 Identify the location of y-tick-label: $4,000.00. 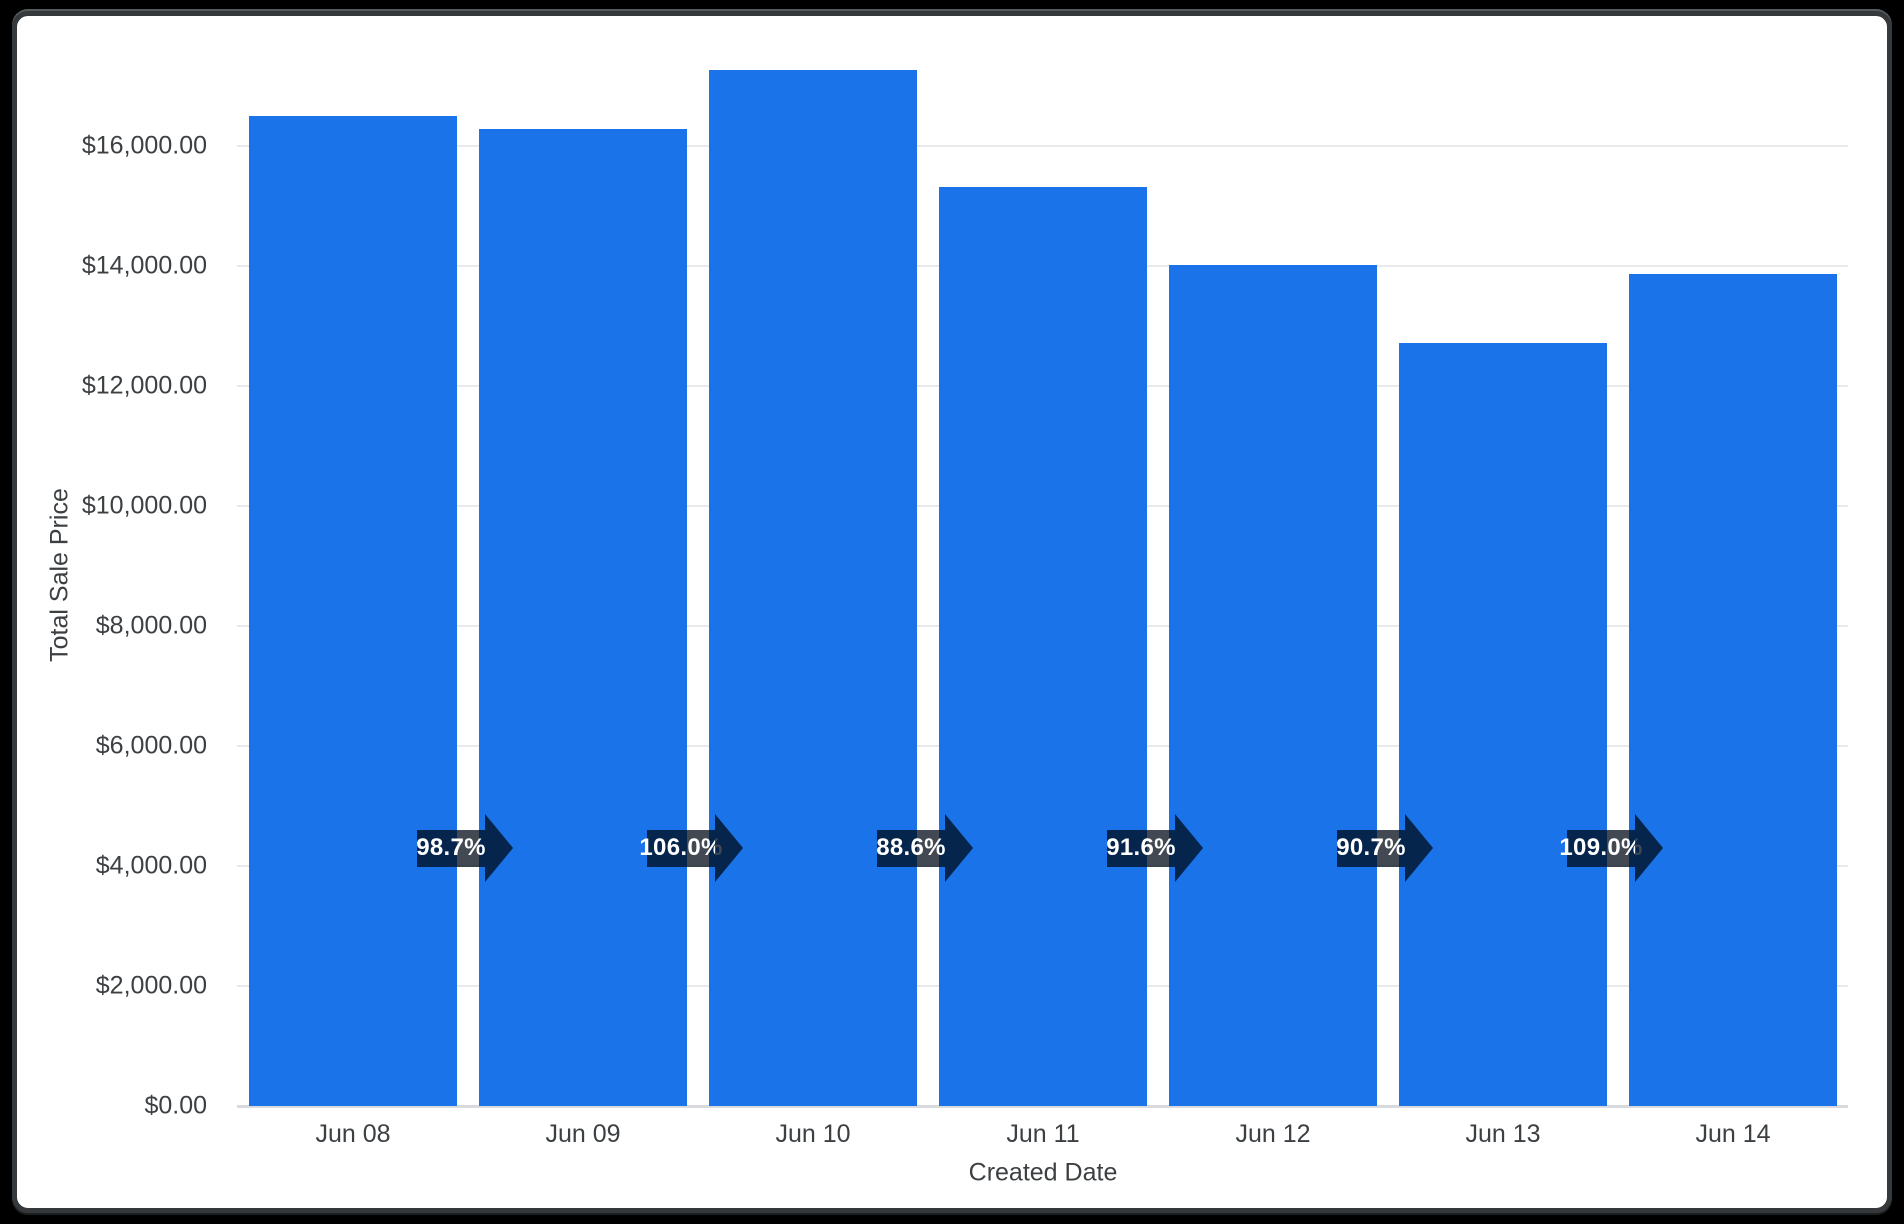
(151, 865).